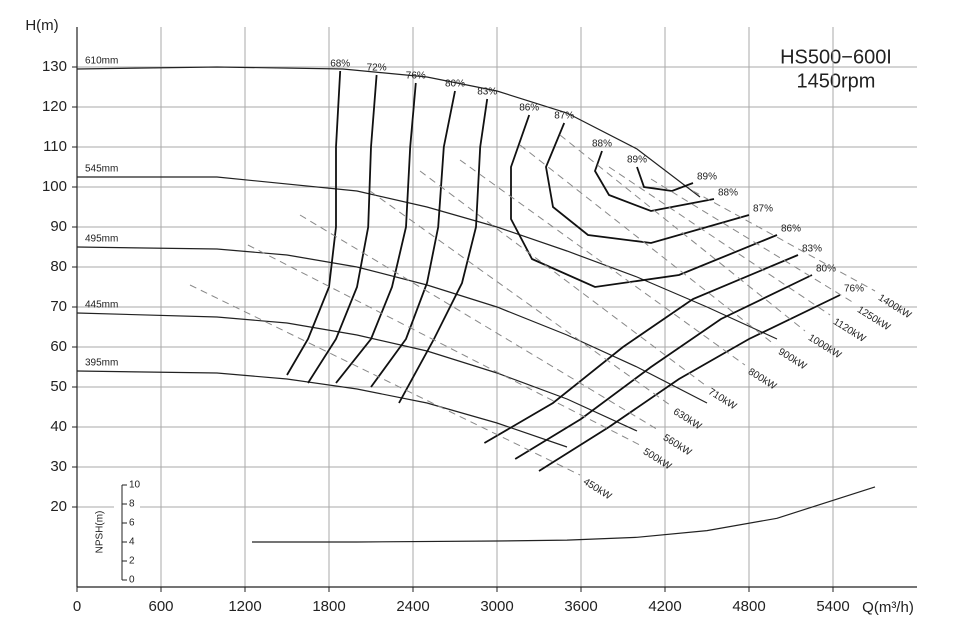 The height and width of the screenshot is (640, 960). I want to click on y2-tick-label: 0, so click(132, 580).